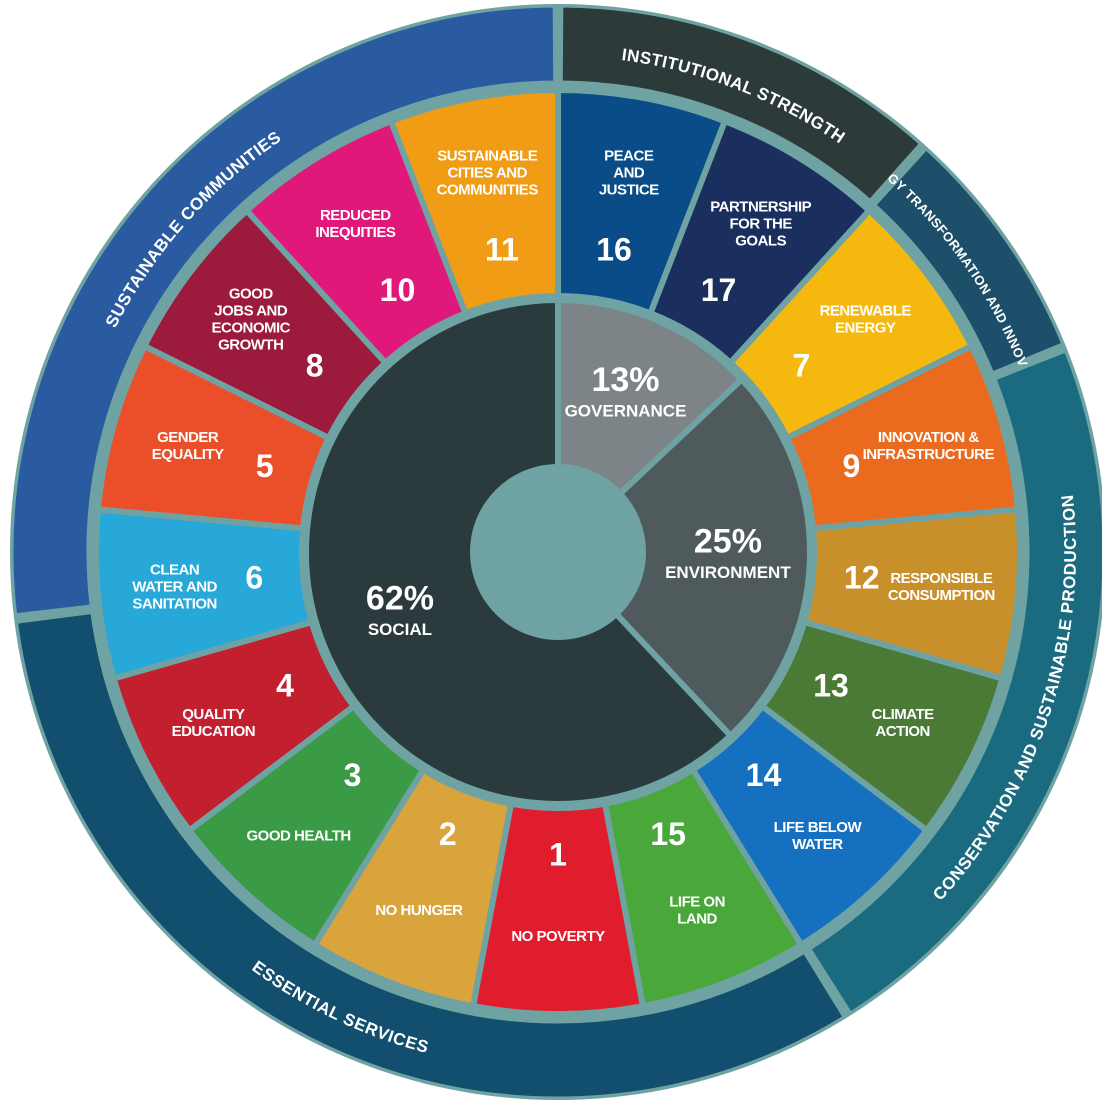 This screenshot has height=1102, width=1102. I want to click on goal-label: RESPONSIBLE, so click(941, 578).